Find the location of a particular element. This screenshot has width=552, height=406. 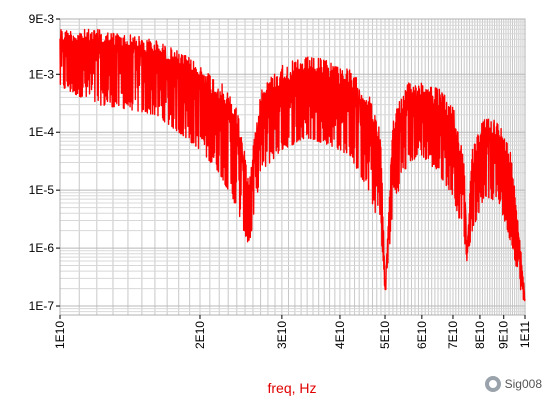

x-tick-labels: 1E10 2E10 3E10 4E10 5E10 6E10 7E10 8E10 9E10 1E11 is located at coordinates (292, 332).